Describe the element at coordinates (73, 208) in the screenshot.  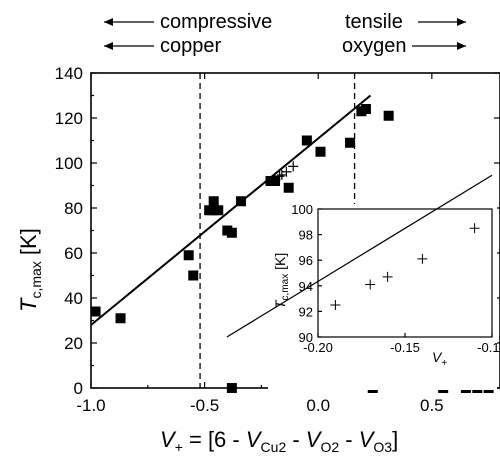
I see `y-tick-label: 80` at that location.